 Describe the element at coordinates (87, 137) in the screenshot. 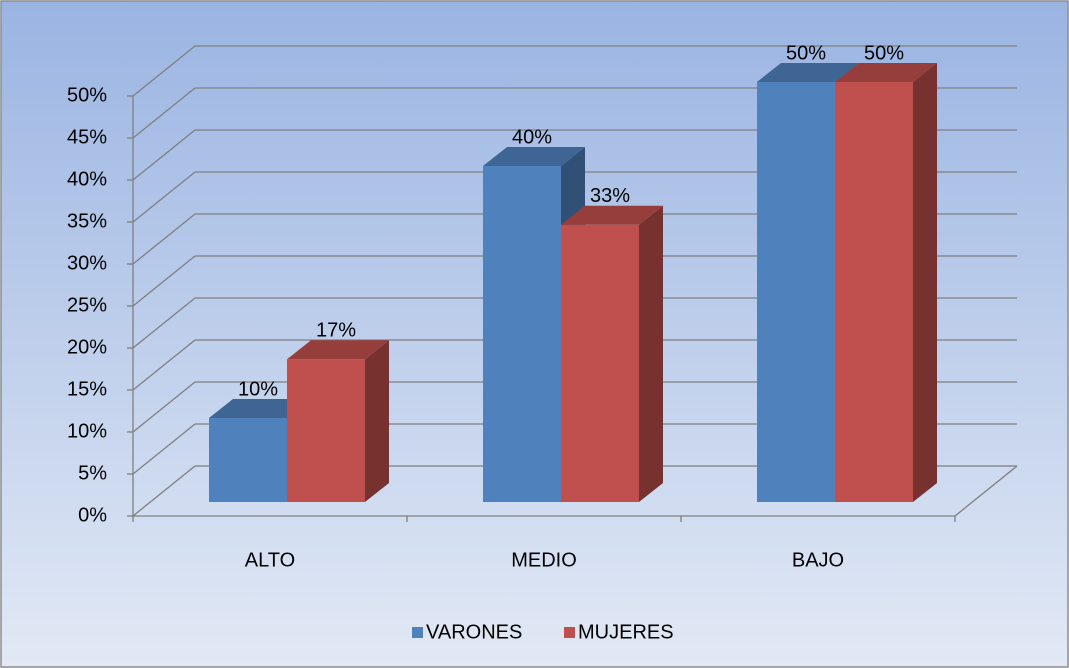

I see `y-tick-label: 45%` at that location.